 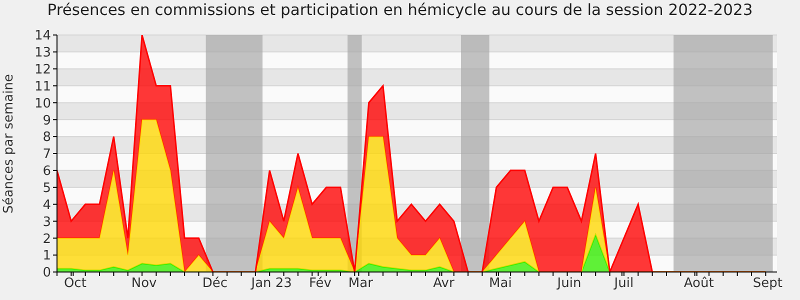 I want to click on x-tick-label: Août, so click(x=699, y=284).